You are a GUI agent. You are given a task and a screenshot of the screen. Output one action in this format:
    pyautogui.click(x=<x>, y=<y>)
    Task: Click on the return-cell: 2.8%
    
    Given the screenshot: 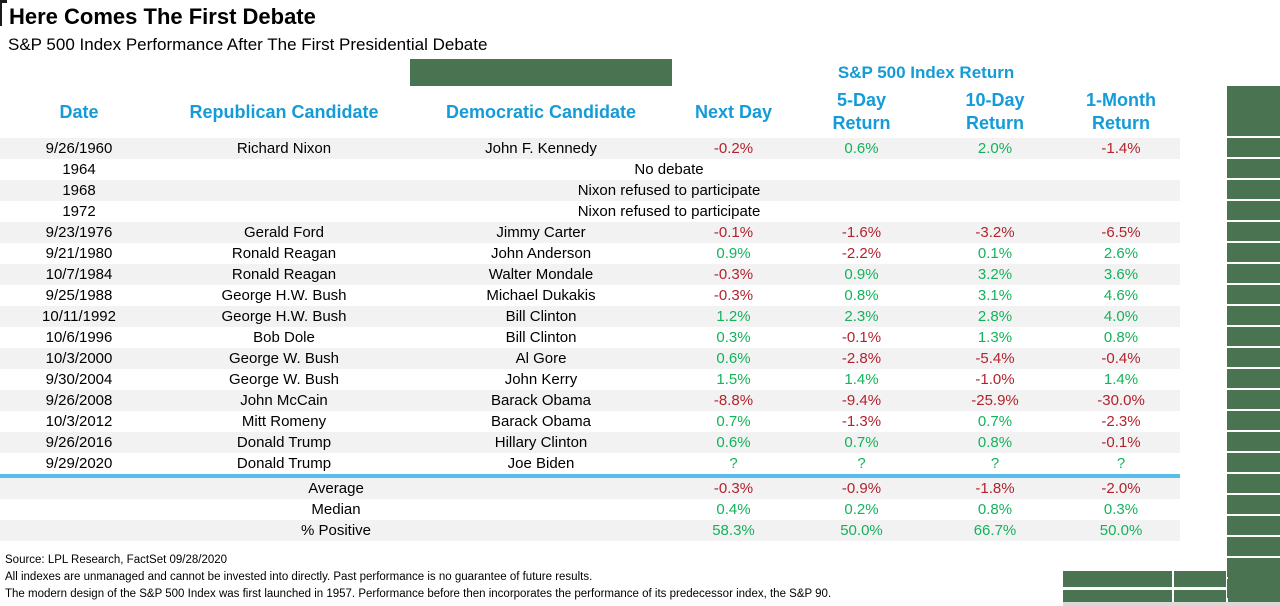 What is the action you would take?
    pyautogui.click(x=995, y=316)
    